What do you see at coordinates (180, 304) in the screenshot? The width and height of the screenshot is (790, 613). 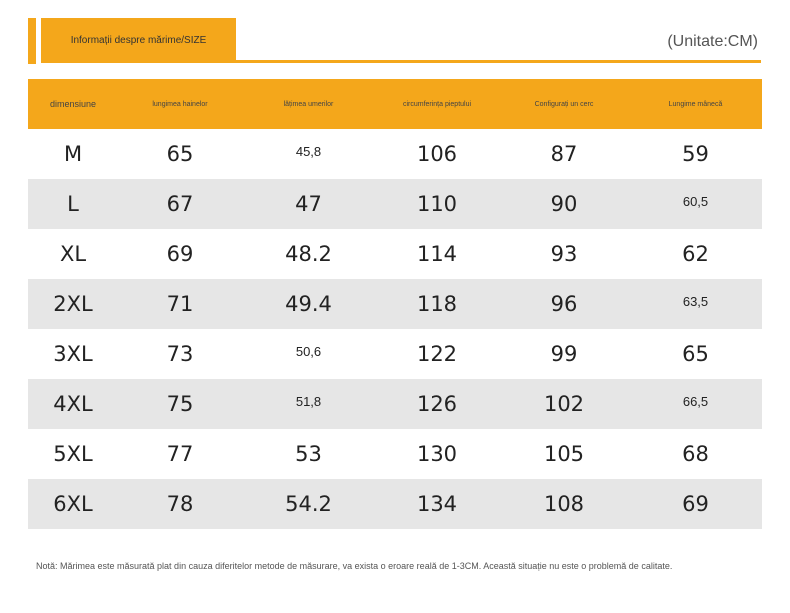 I see `table-cell: 71` at bounding box center [180, 304].